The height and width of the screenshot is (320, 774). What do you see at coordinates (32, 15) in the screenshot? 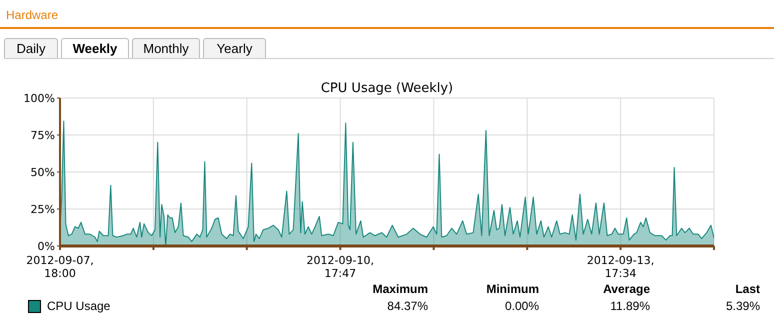
I see `text: Hardware` at bounding box center [32, 15].